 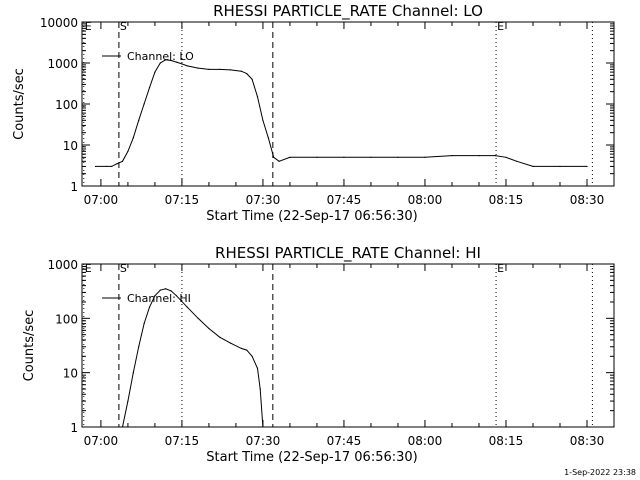 What do you see at coordinates (160, 56) in the screenshot?
I see `legend-label: Channel: LO` at bounding box center [160, 56].